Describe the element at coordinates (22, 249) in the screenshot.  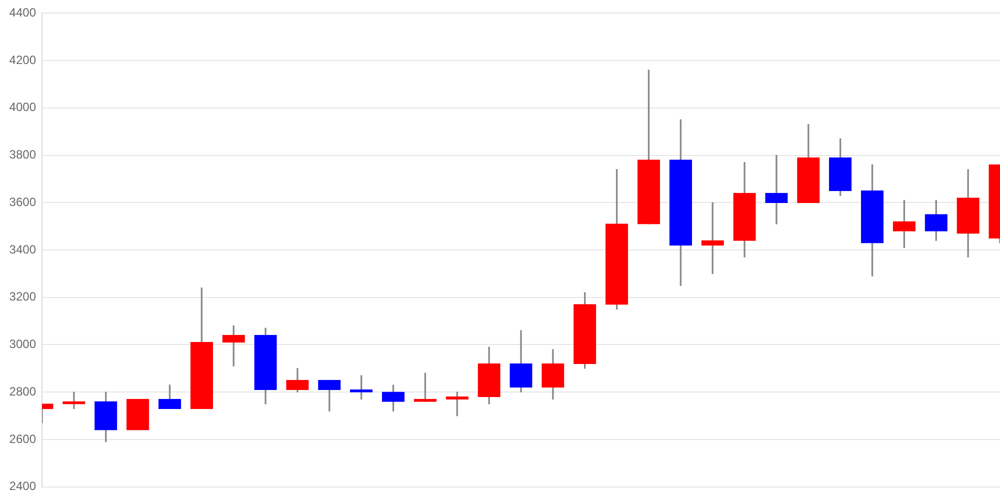
I see `y-tick-label: 3400` at that location.